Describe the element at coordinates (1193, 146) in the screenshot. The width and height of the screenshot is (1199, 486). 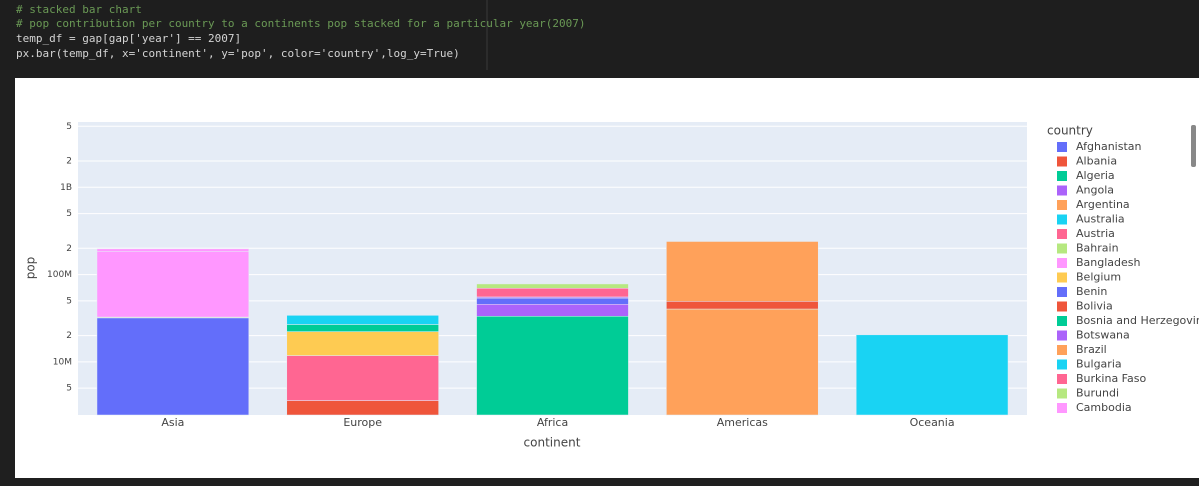
I see `scrollbar` at that location.